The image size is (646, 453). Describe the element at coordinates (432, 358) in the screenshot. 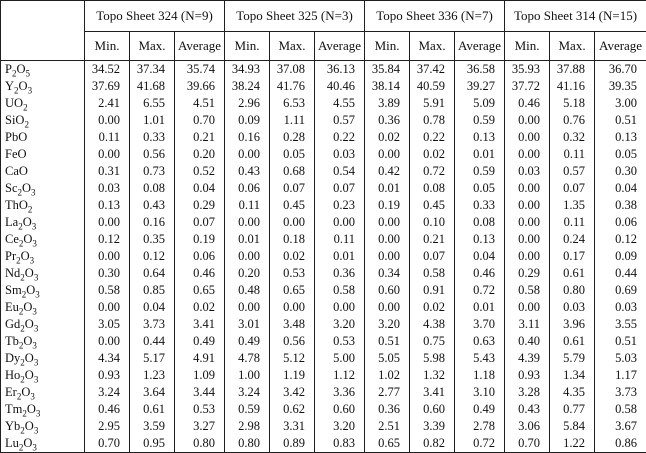

I see `cell-value: 5.98` at that location.